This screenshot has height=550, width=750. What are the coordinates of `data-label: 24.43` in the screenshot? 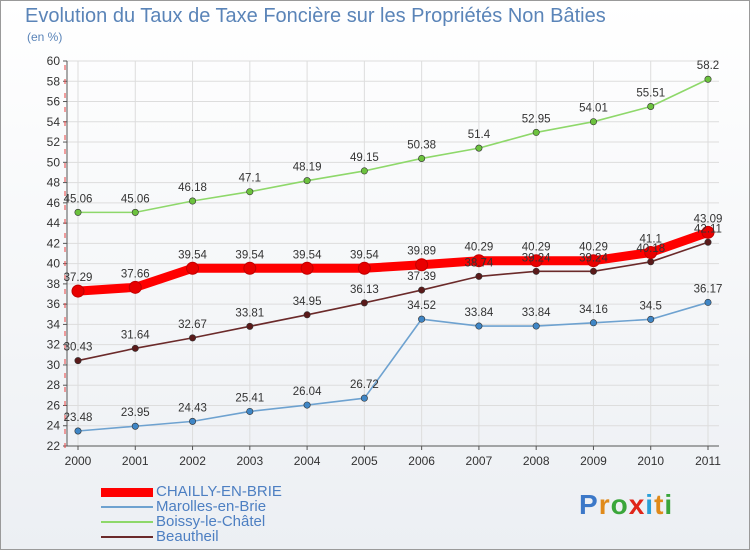 It's located at (192, 408).